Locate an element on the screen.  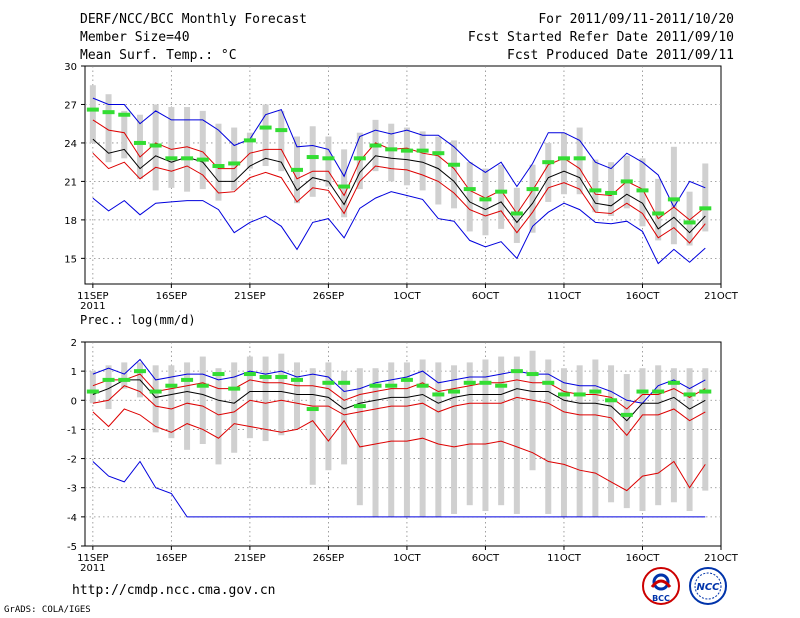
grads-credit: GrADS: COLA/IGES is located at coordinates (47, 610).